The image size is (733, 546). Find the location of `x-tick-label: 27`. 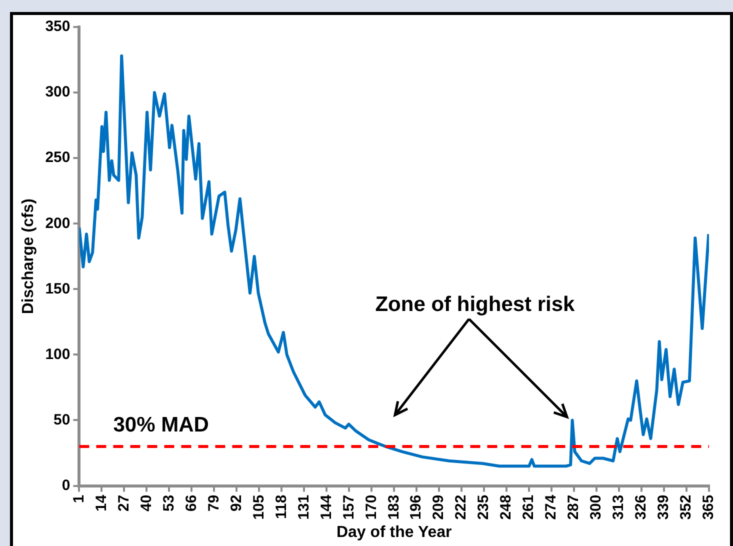

x-tick-label: 27 is located at coordinates (123, 503).